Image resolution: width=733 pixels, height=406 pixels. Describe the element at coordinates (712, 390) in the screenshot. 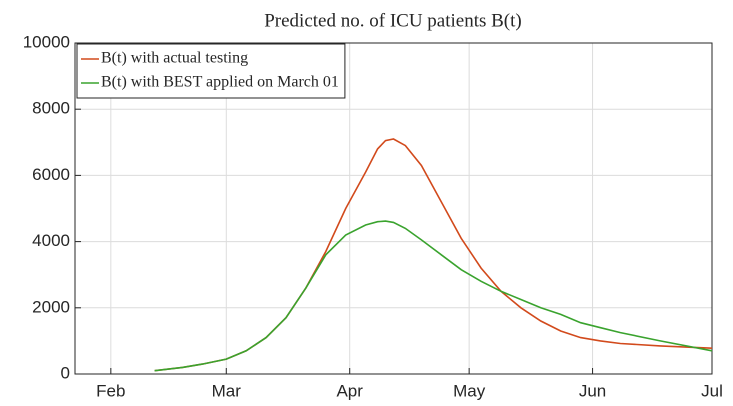

I see `x-tick-label: Jul` at that location.